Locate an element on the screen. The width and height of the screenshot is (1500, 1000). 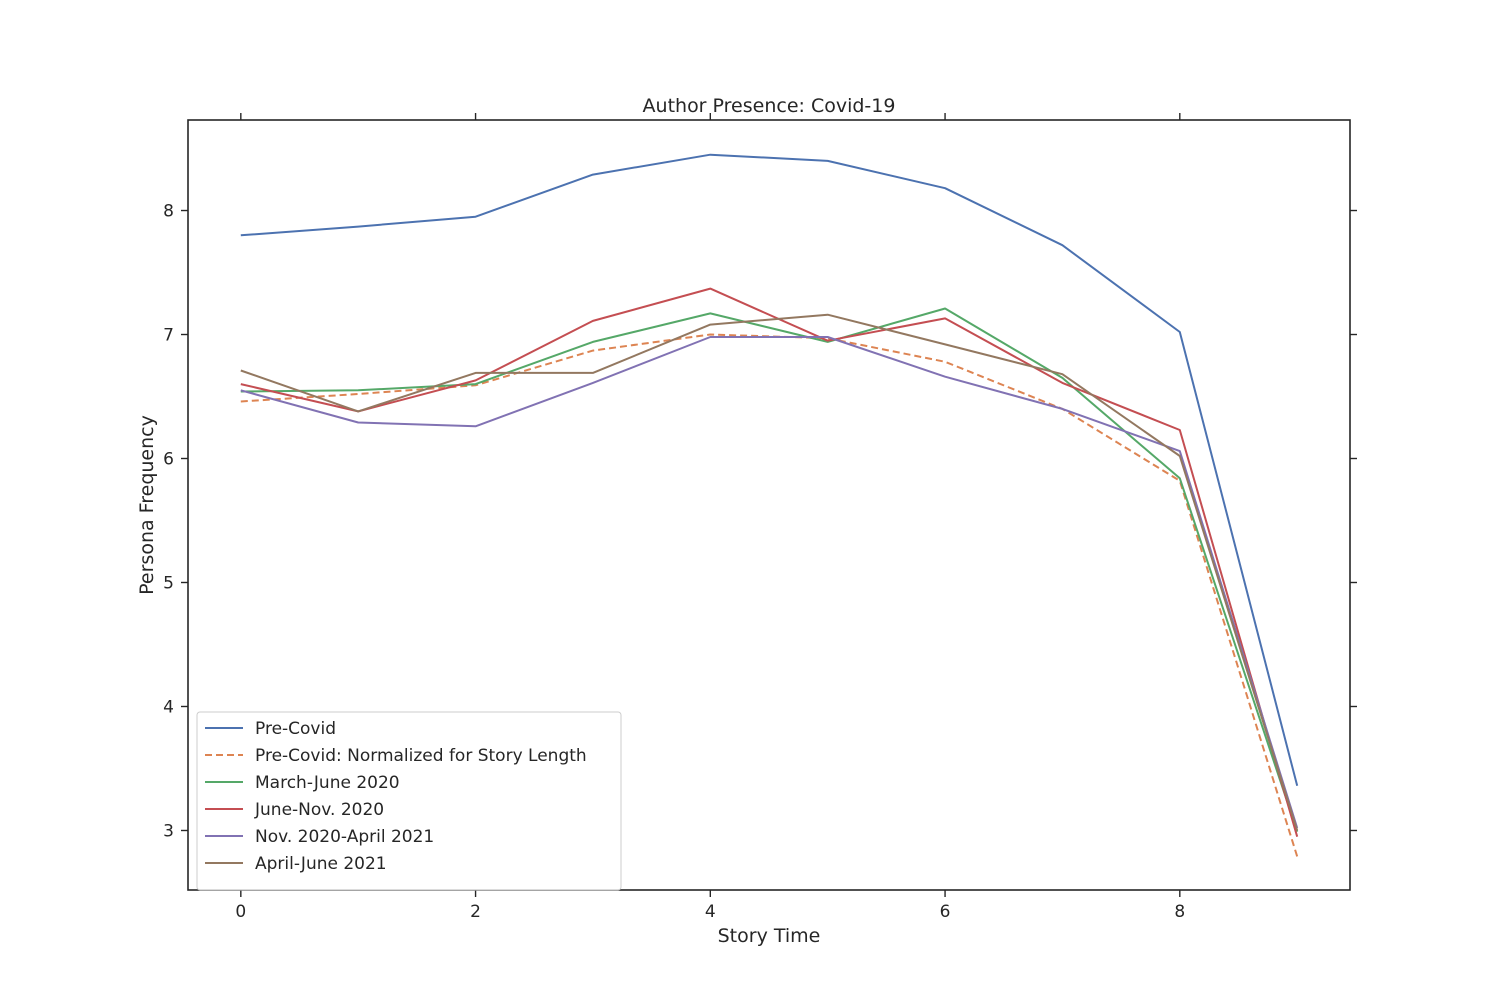
legend-label-6: April-June 2021 is located at coordinates (321, 864).